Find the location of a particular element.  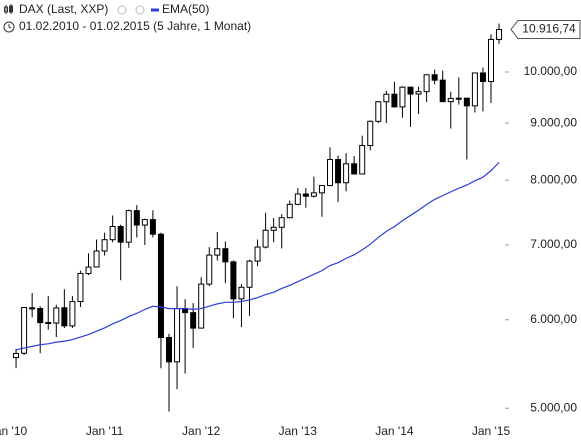

last-price-box is located at coordinates (545, 29).